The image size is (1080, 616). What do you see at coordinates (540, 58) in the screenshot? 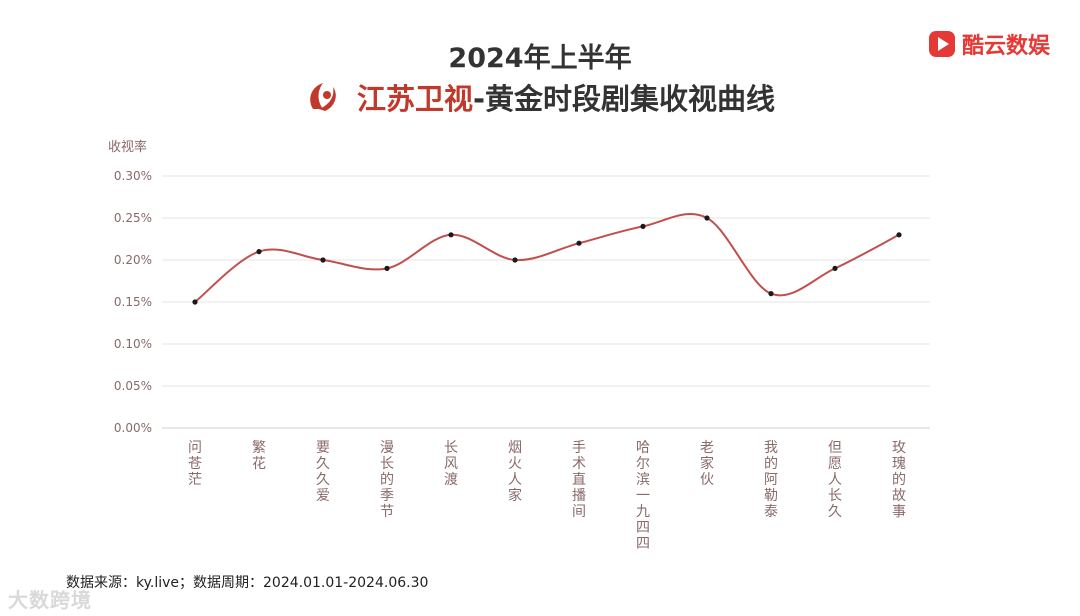
I see `chart-title-line1: 2024年上半年` at bounding box center [540, 58].